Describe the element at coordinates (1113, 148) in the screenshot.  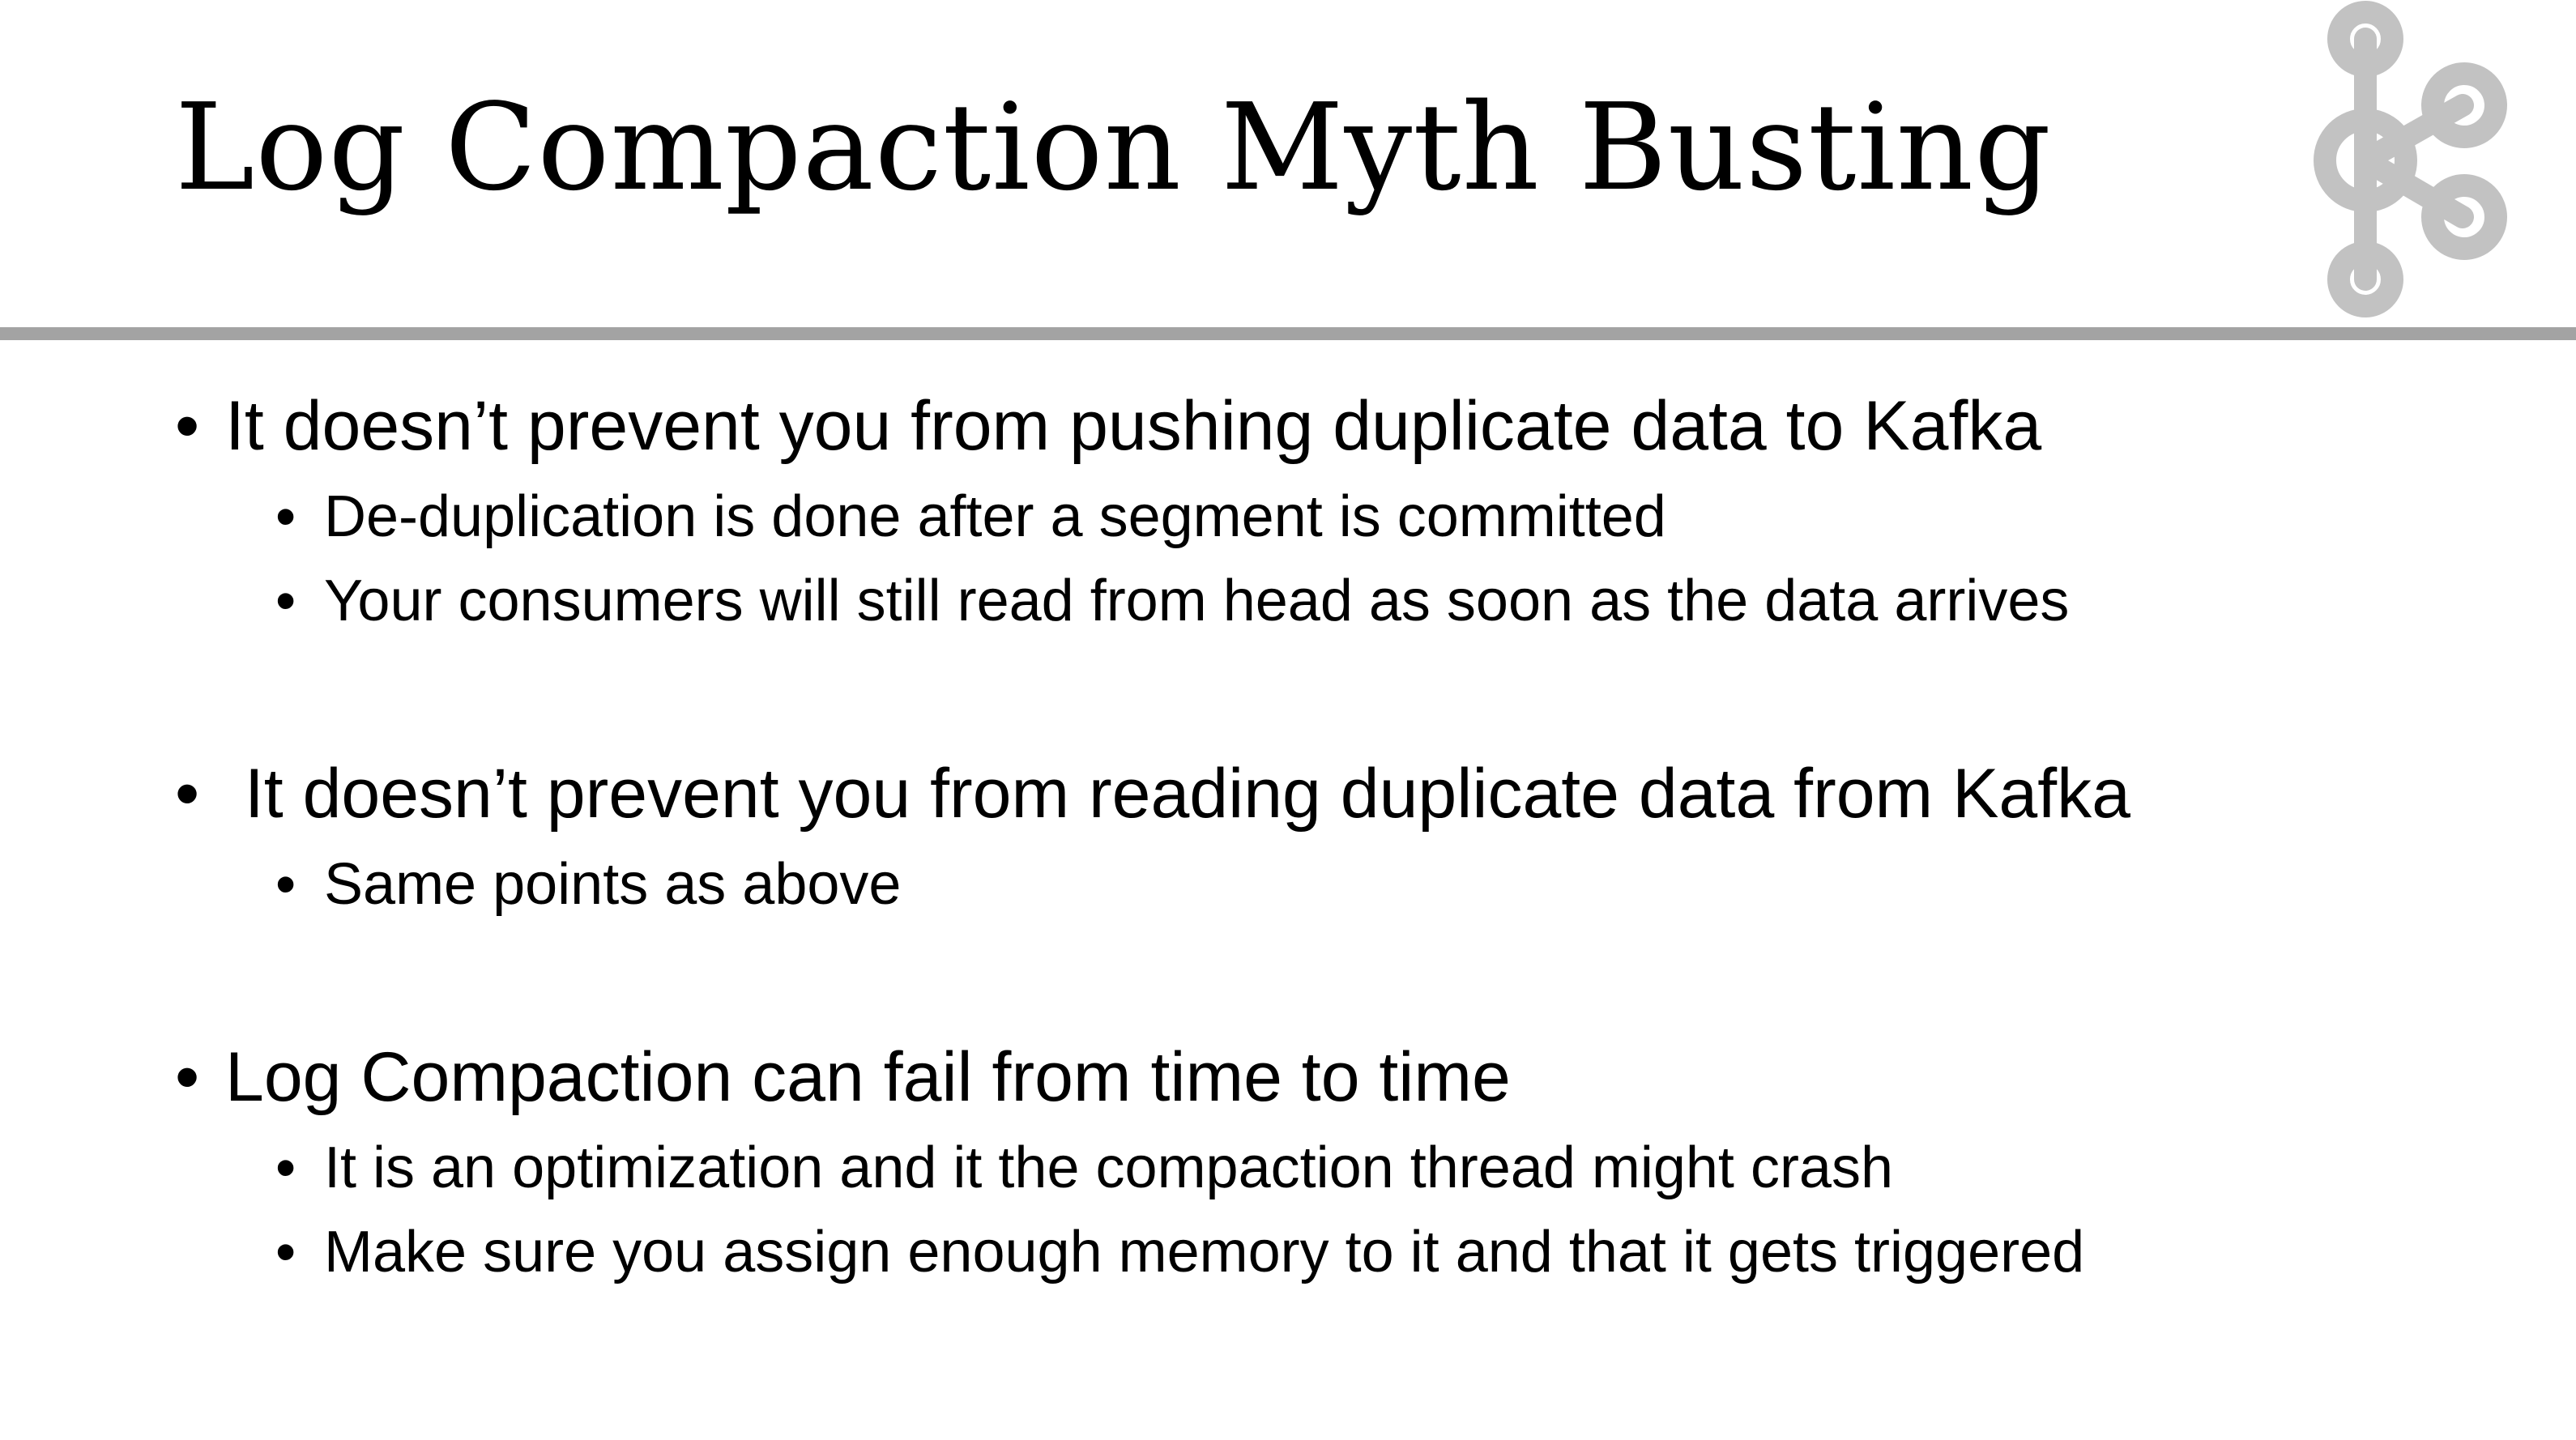
I see `slide-title: Log Compaction Myth Busting` at that location.